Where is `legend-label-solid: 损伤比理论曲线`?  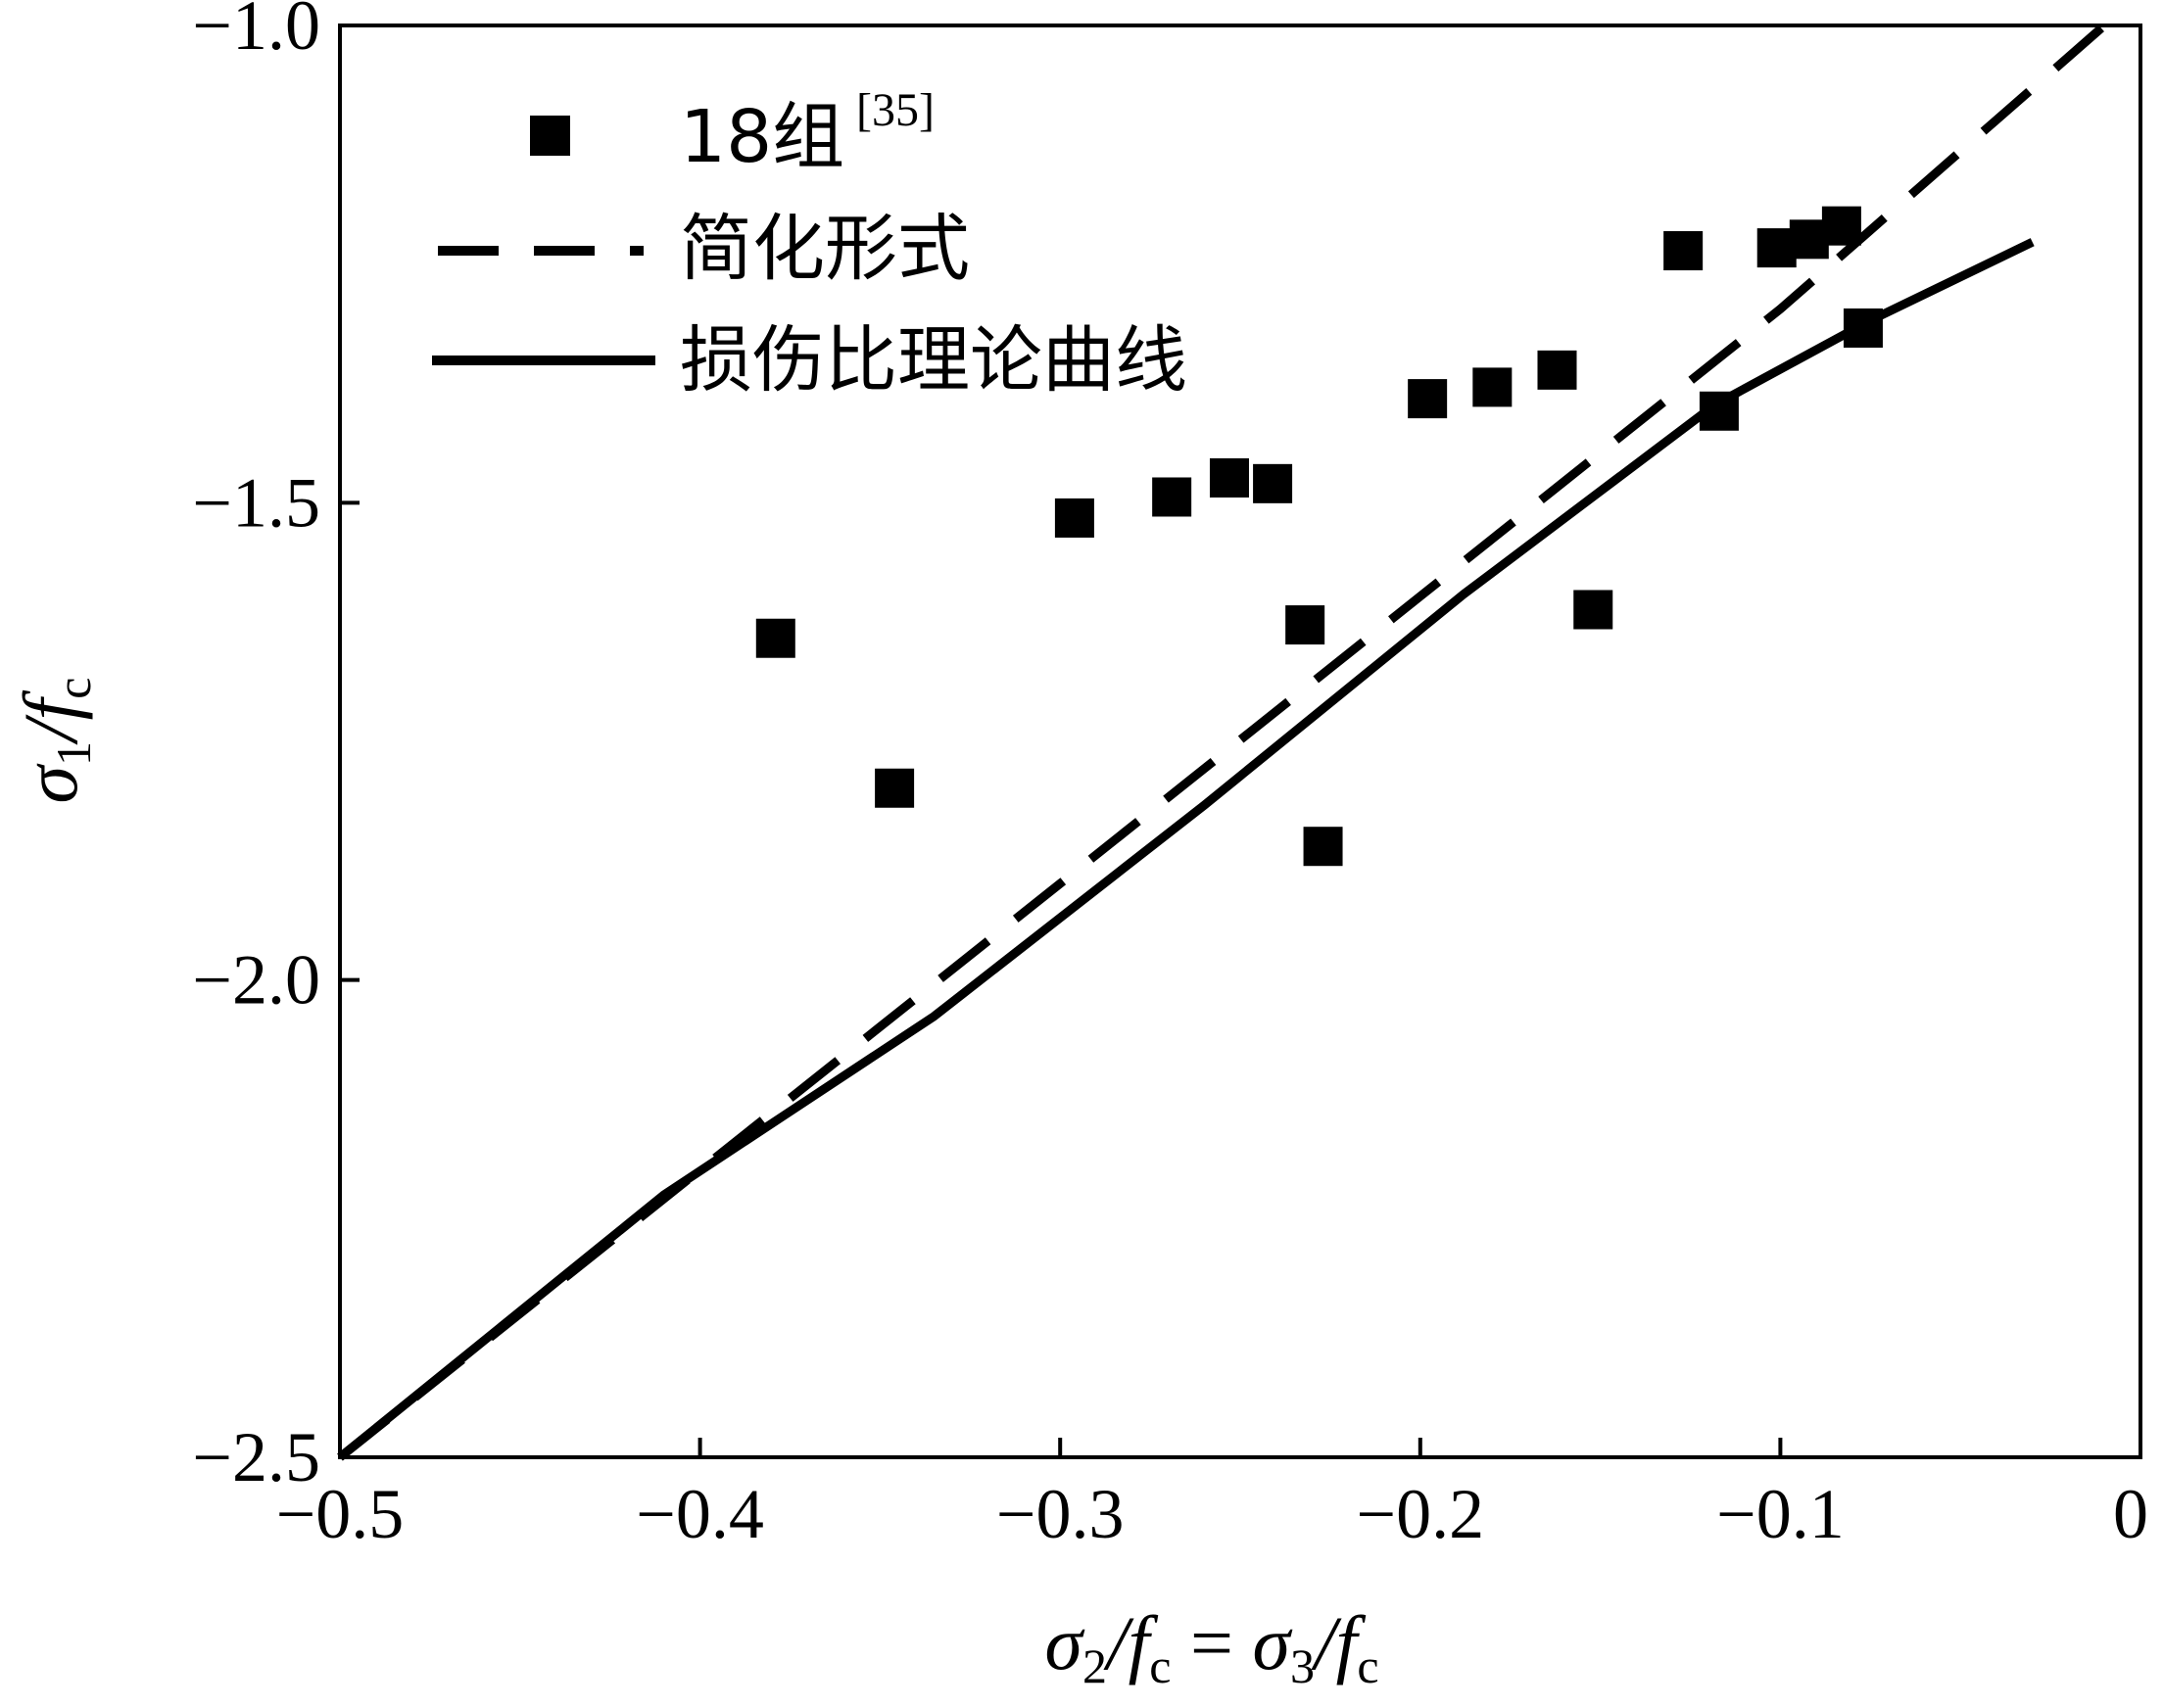
legend-label-solid: 损伤比理论曲线 is located at coordinates (933, 360).